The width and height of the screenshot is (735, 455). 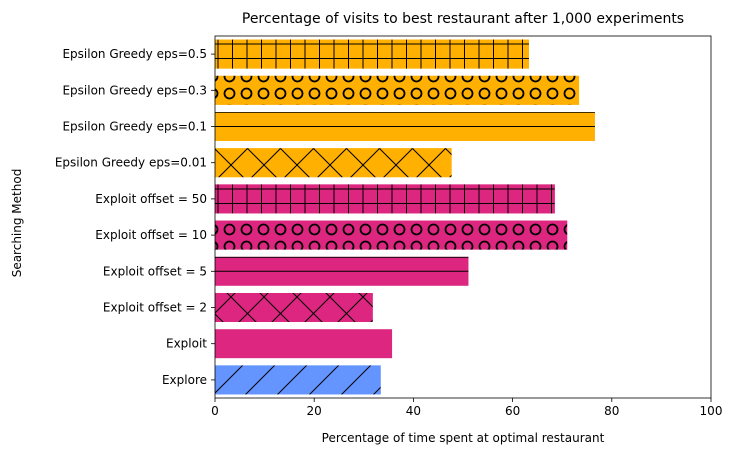 What do you see at coordinates (184, 380) in the screenshot?
I see `y-tick-label: Explore` at bounding box center [184, 380].